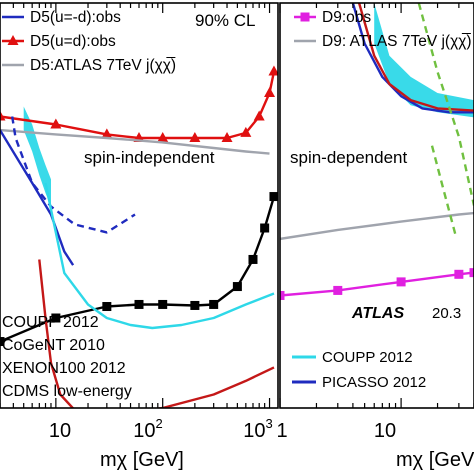 The width and height of the screenshot is (474, 474). Describe the element at coordinates (225, 20) in the screenshot. I see `annotation: 90% CL` at that location.